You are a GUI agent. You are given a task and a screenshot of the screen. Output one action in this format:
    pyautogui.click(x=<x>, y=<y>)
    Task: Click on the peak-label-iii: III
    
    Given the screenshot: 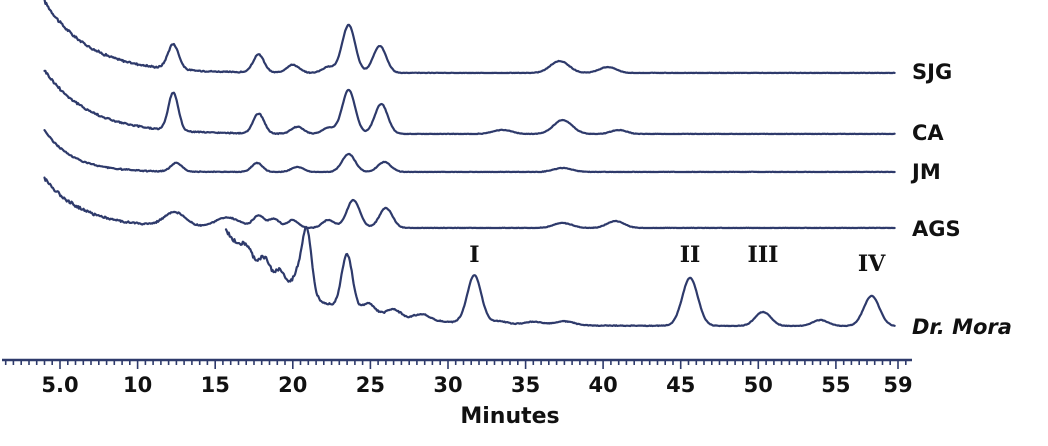 What is the action you would take?
    pyautogui.click(x=763, y=255)
    